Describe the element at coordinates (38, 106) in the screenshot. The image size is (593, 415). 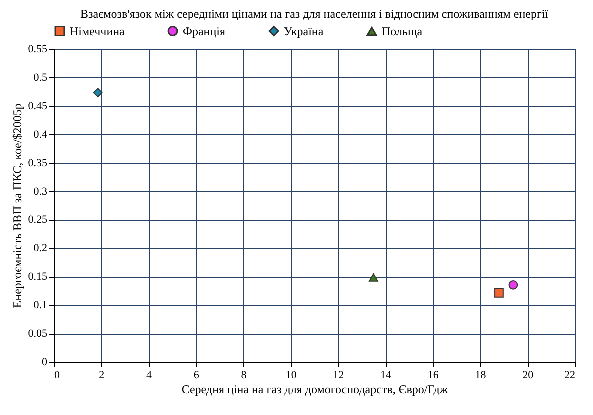
I see `y-tick-label: 0.45` at that location.